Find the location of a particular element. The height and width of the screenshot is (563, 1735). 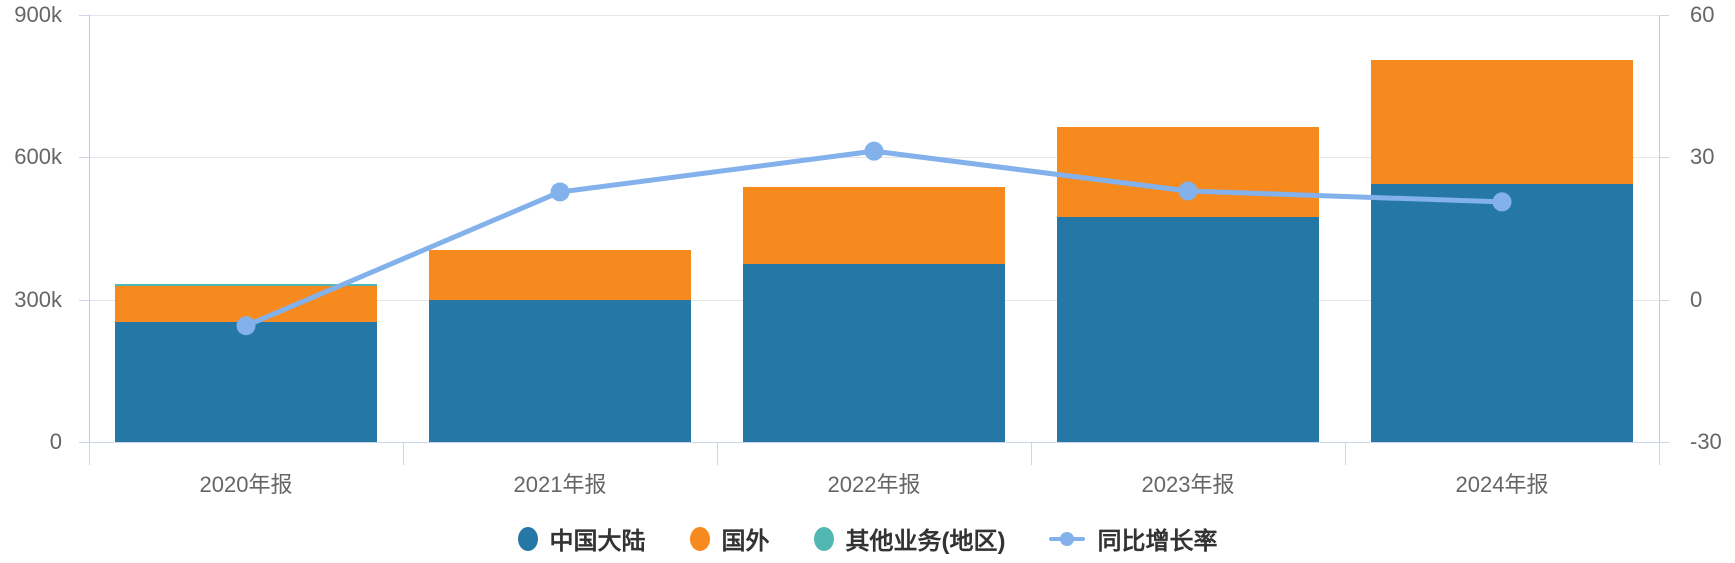

legend: 中国大陆 国外 其他业务(地区) 同比增长率 is located at coordinates (867, 538).